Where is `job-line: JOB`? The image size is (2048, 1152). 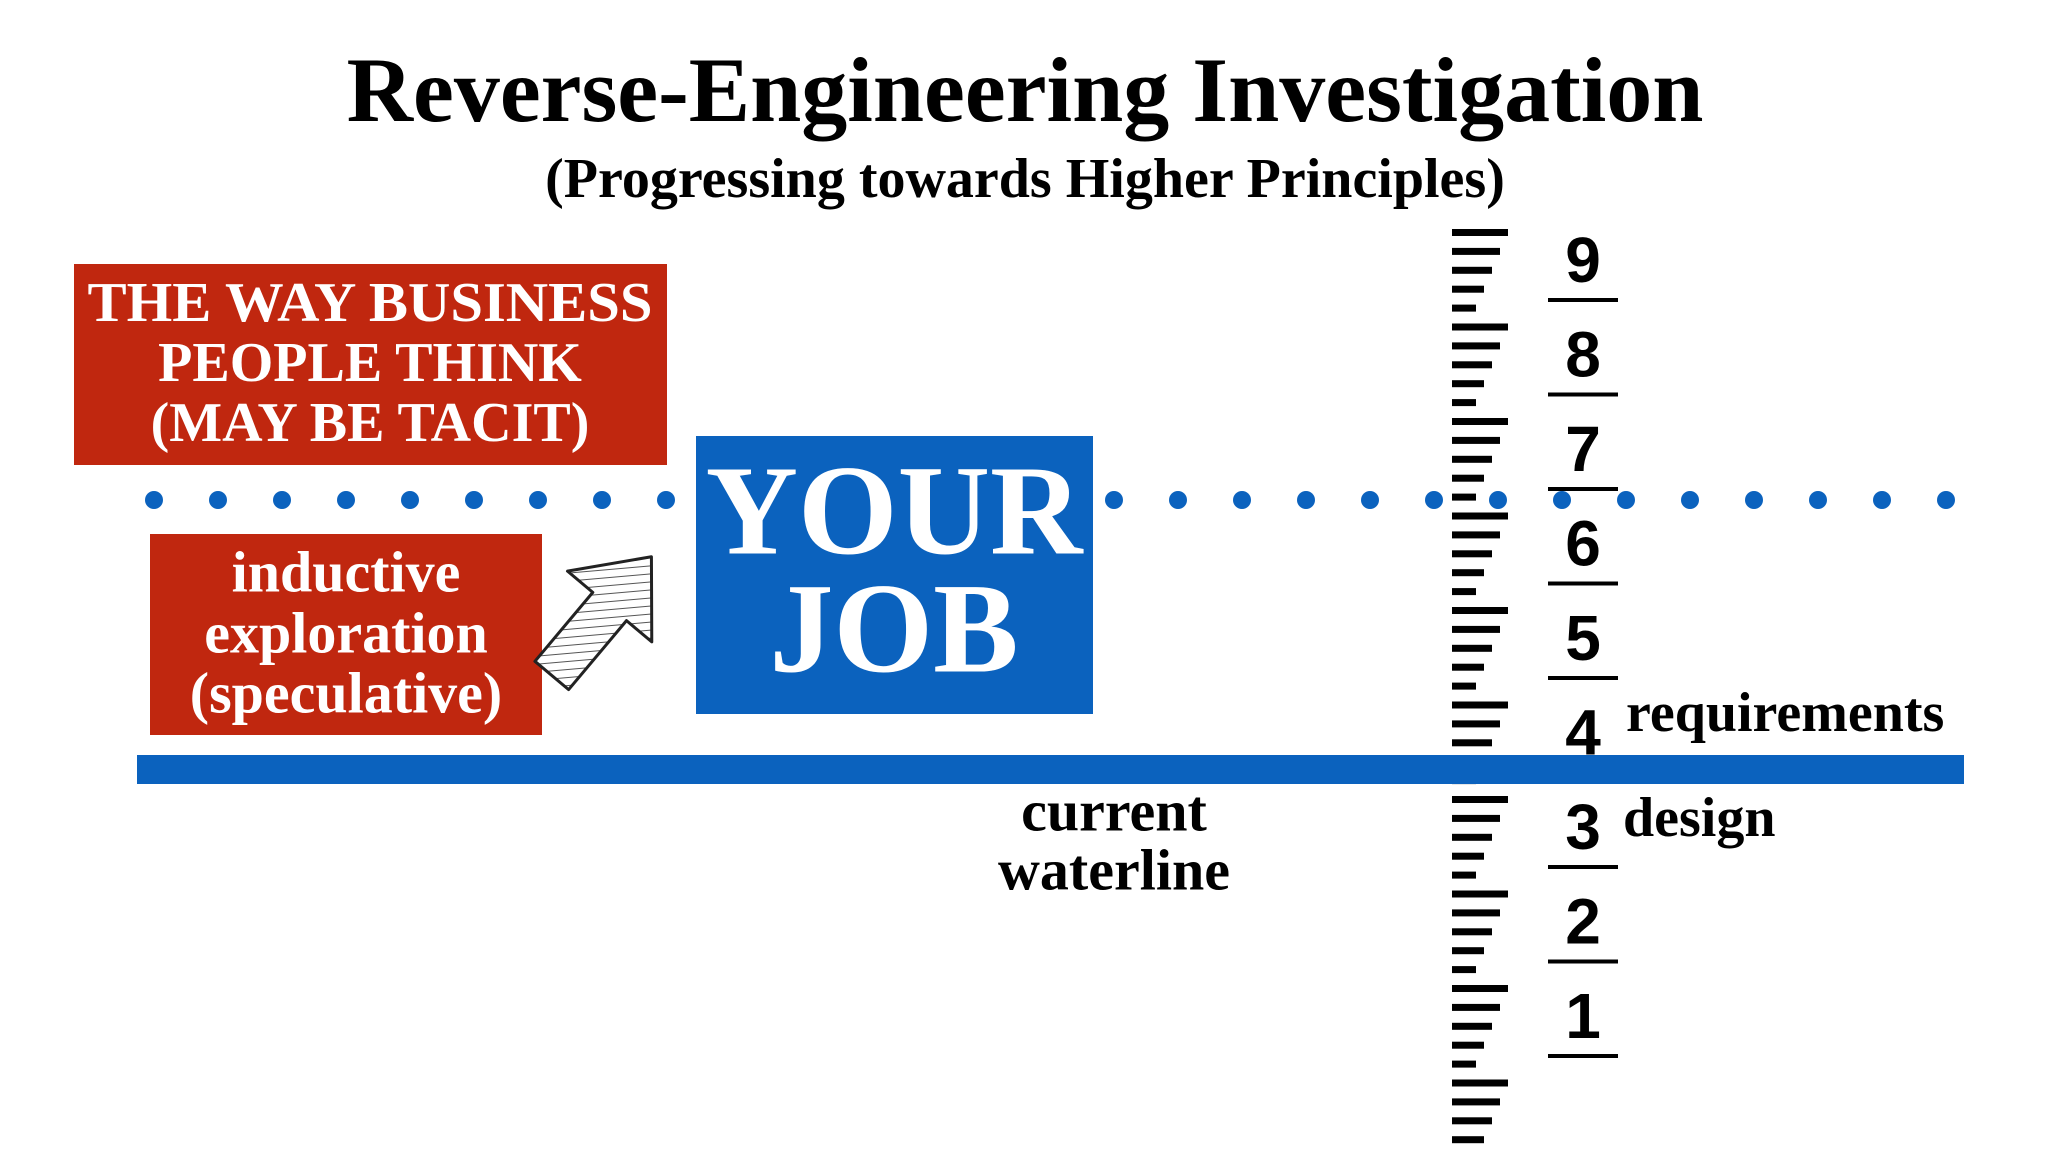
job-line: JOB is located at coordinates (894, 628).